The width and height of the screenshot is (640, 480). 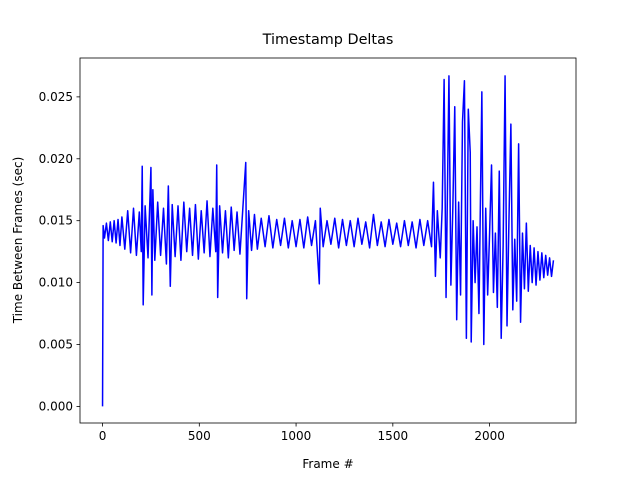 I want to click on y-tick-label: 0.025, so click(x=56, y=97).